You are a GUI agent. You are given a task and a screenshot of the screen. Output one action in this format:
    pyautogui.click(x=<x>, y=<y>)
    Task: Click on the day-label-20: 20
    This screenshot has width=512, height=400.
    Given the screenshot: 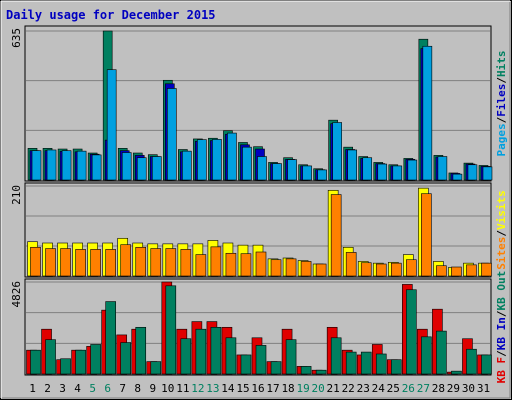 What is the action you would take?
    pyautogui.click(x=318, y=388)
    